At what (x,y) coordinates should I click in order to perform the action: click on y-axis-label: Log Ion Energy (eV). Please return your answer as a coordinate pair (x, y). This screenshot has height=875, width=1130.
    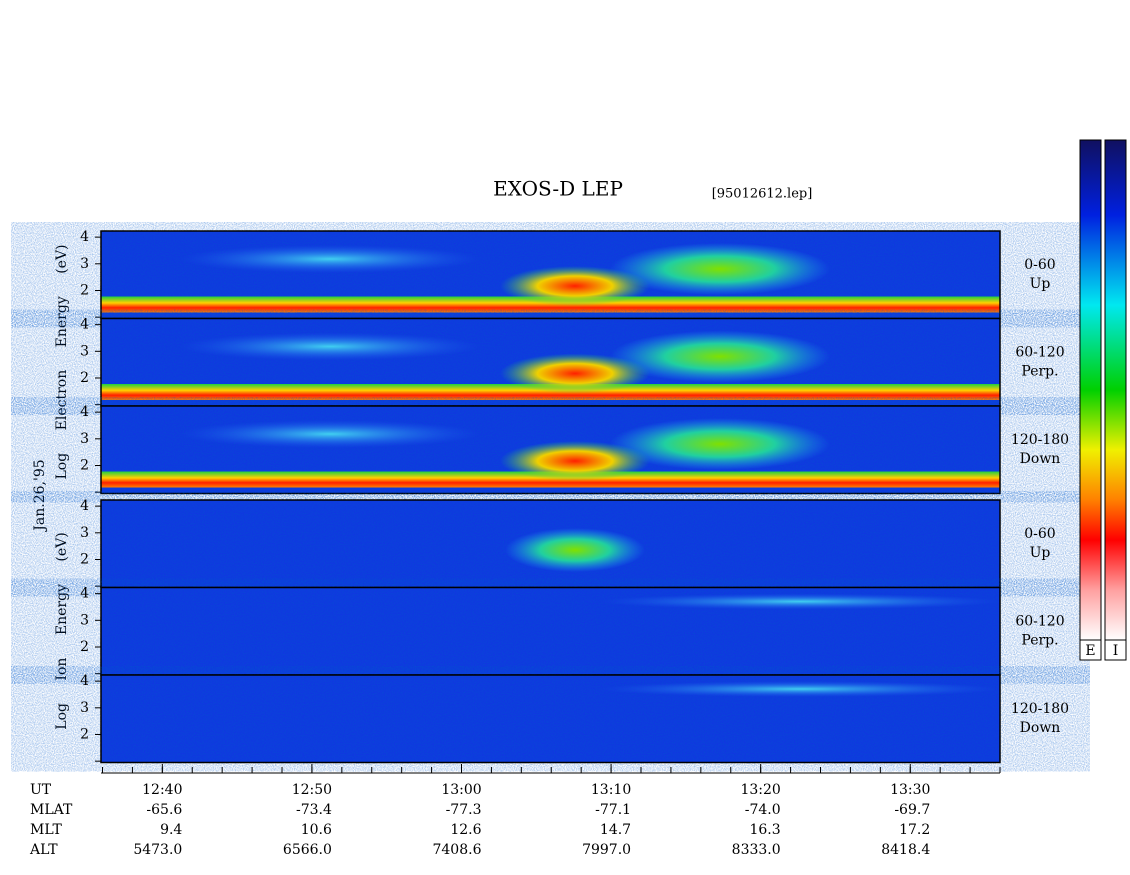
    Looking at the image, I should click on (62, 630).